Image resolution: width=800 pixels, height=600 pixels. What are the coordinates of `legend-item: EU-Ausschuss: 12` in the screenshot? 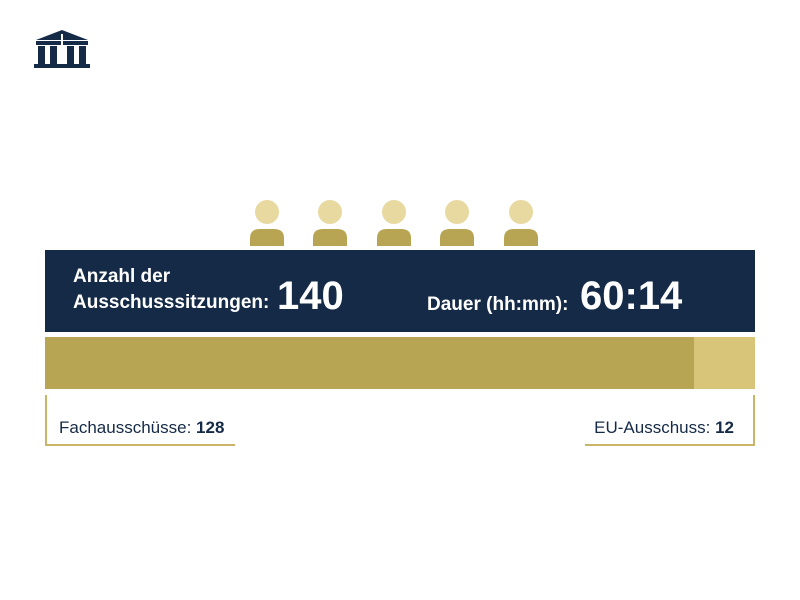 It's located at (664, 428).